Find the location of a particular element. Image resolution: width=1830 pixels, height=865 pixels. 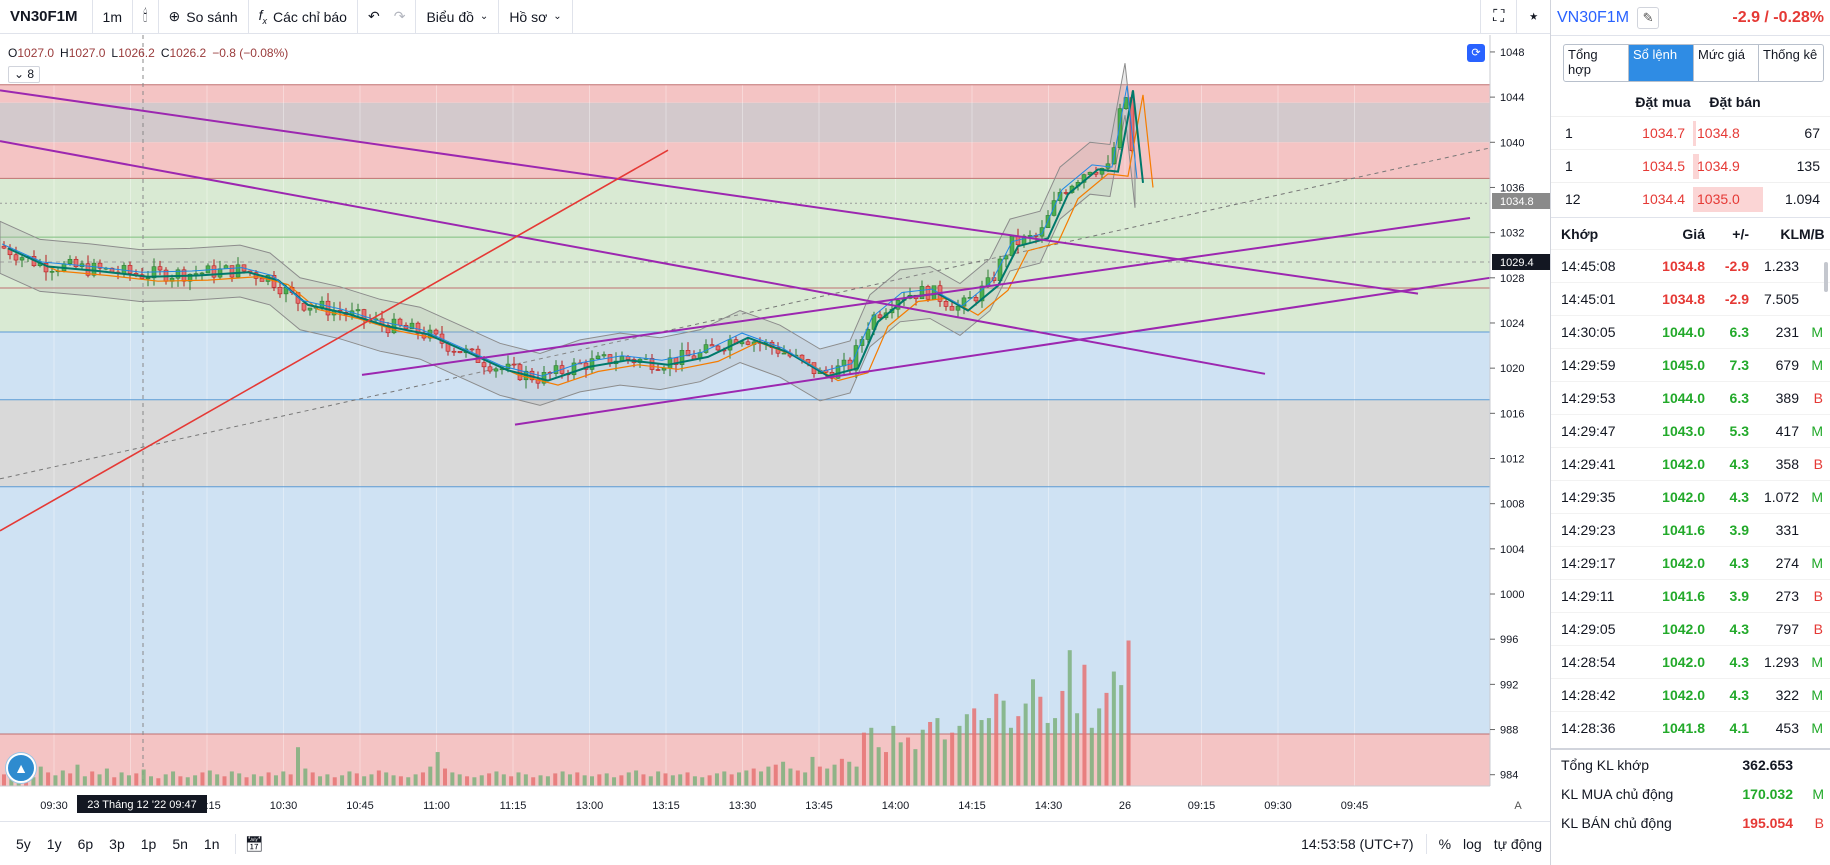

trade-row: 14:29:53 1044.0 6.3 389 B is located at coordinates (1690, 397).